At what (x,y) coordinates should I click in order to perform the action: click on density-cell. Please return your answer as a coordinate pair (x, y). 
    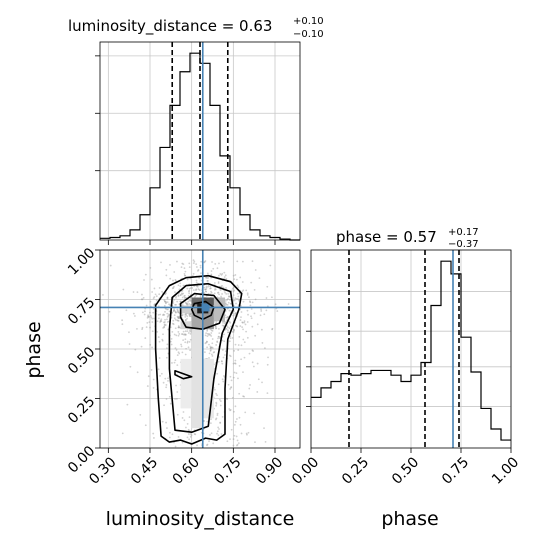
    Looking at the image, I should click on (197, 379).